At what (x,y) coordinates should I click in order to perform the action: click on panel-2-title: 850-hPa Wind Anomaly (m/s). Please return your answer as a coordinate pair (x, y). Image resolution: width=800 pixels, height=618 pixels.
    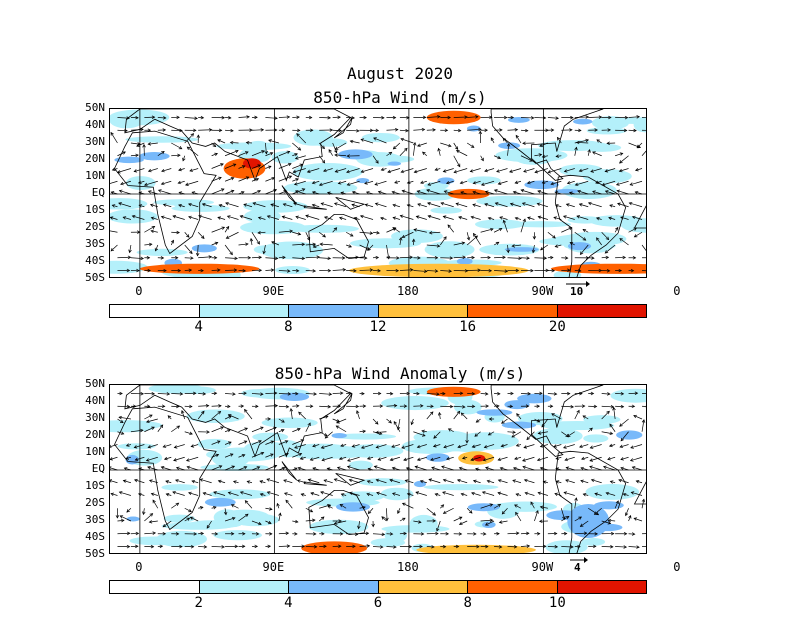
    Looking at the image, I should click on (400, 373).